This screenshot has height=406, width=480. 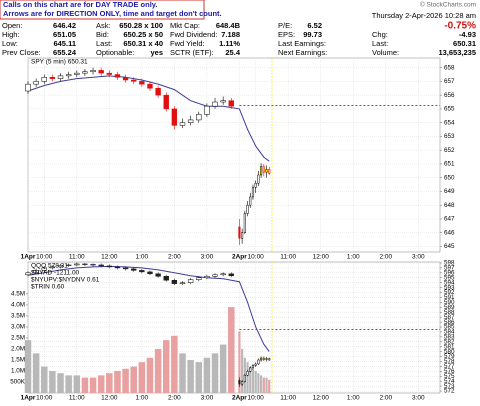 I want to click on x-tick-label: 2:00, so click(x=385, y=398).